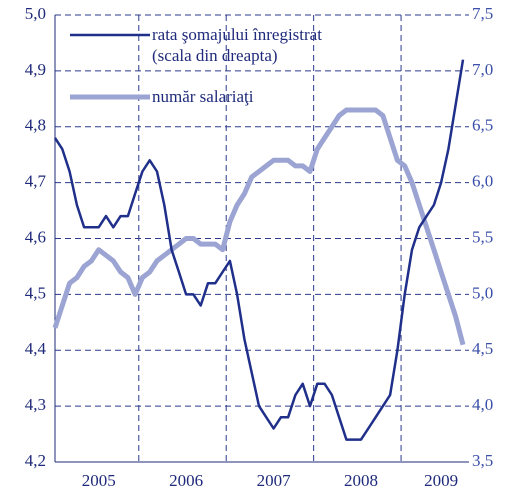 The height and width of the screenshot is (497, 512). Describe the element at coordinates (482, 181) in the screenshot. I see `y2-tick-label: 6,0` at that location.